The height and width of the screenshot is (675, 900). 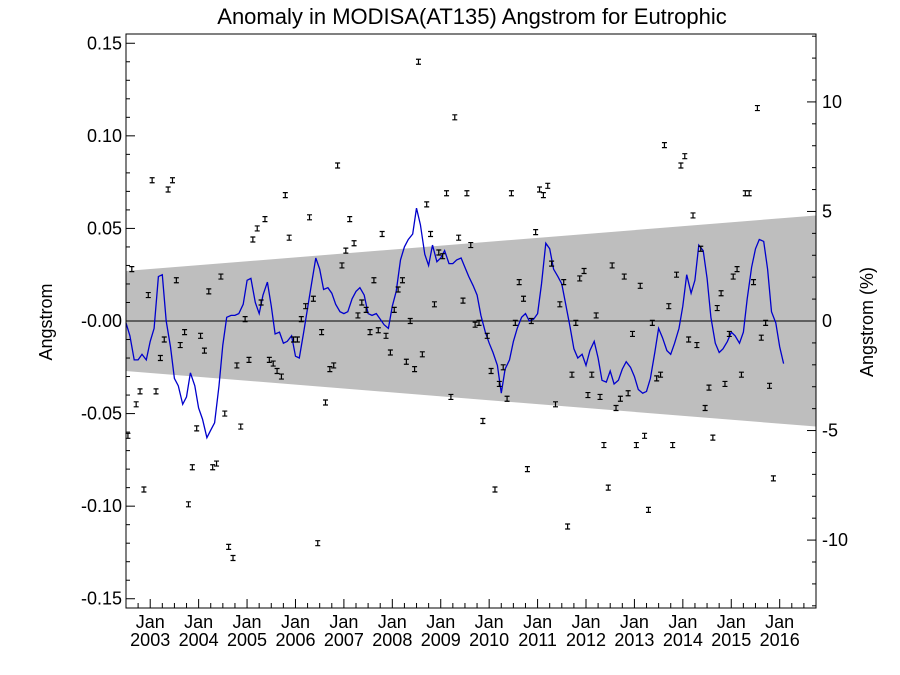 What do you see at coordinates (683, 640) in the screenshot?
I see `x-tick-year-label: 2014` at bounding box center [683, 640].